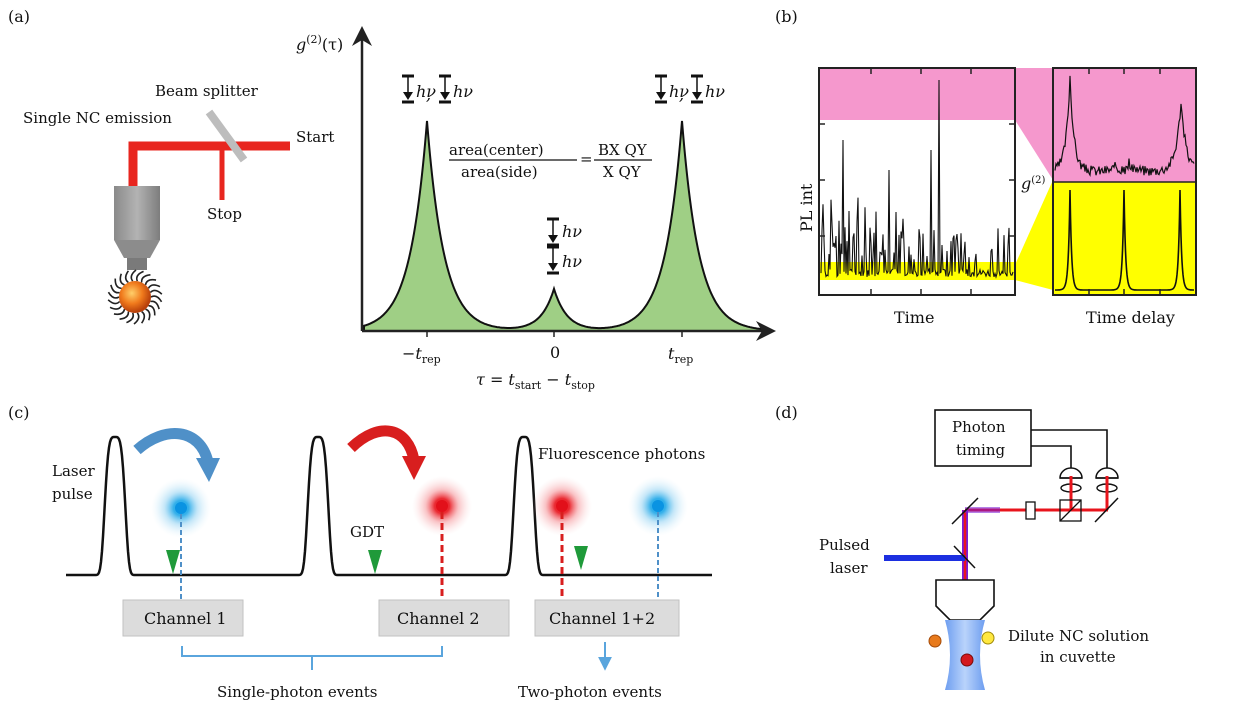 This screenshot has width=1255, height=704. Describe the element at coordinates (786, 412) in the screenshot. I see `panel-label-d: (d)` at that location.